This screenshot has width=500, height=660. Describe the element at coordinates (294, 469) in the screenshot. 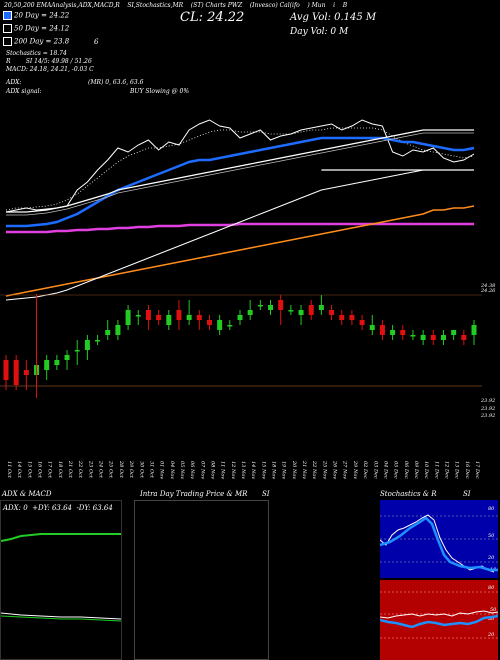

I see `date-label: 20 Nov` at that location.